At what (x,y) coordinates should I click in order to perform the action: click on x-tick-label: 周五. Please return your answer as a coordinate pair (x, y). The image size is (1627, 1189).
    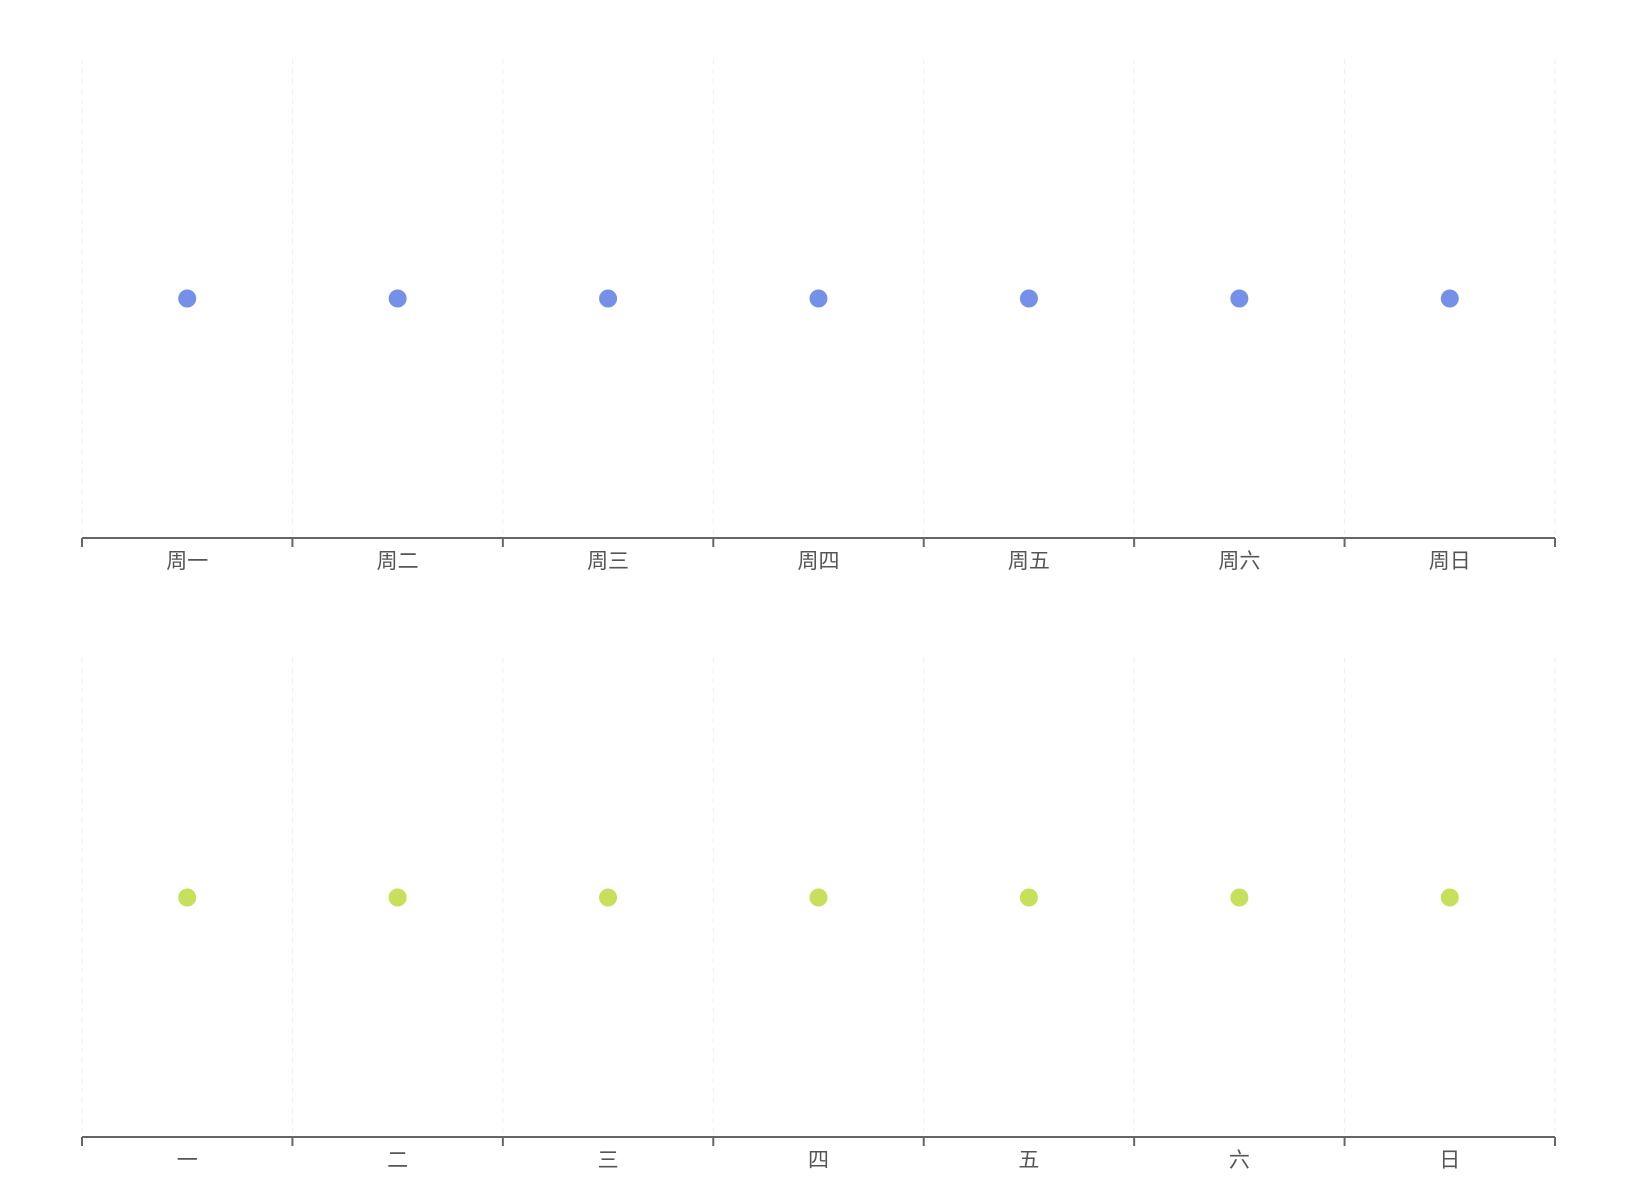
    Looking at the image, I should click on (1029, 561).